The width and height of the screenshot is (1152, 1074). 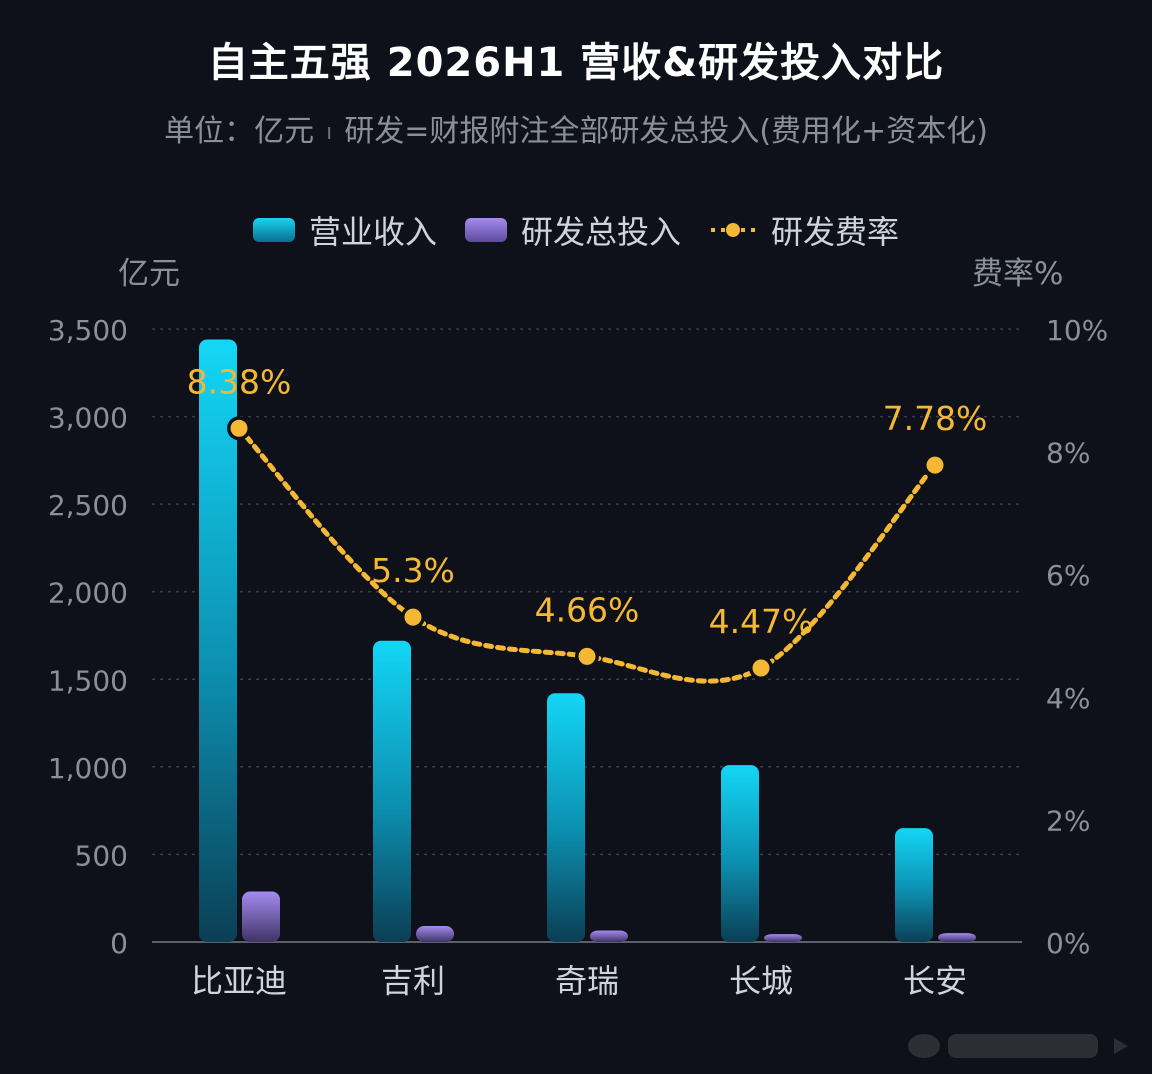 I want to click on rd-rate-label: 5.3%, so click(x=413, y=570).